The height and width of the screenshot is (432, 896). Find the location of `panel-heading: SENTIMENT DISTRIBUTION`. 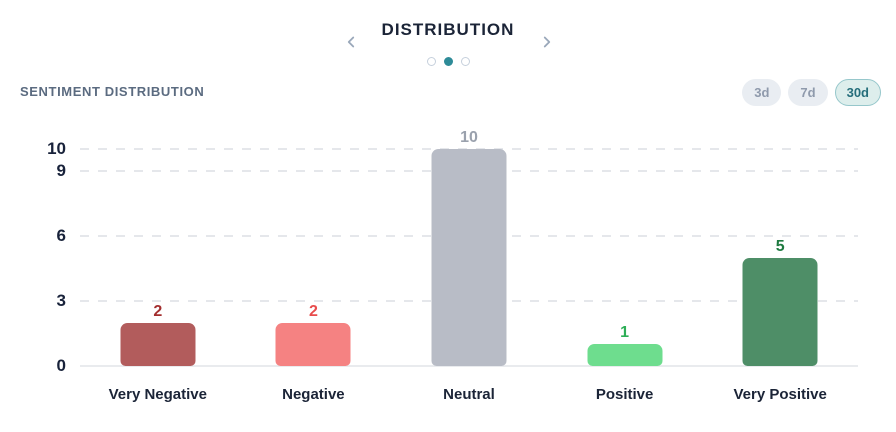

panel-heading: SENTIMENT DISTRIBUTION is located at coordinates (112, 91).